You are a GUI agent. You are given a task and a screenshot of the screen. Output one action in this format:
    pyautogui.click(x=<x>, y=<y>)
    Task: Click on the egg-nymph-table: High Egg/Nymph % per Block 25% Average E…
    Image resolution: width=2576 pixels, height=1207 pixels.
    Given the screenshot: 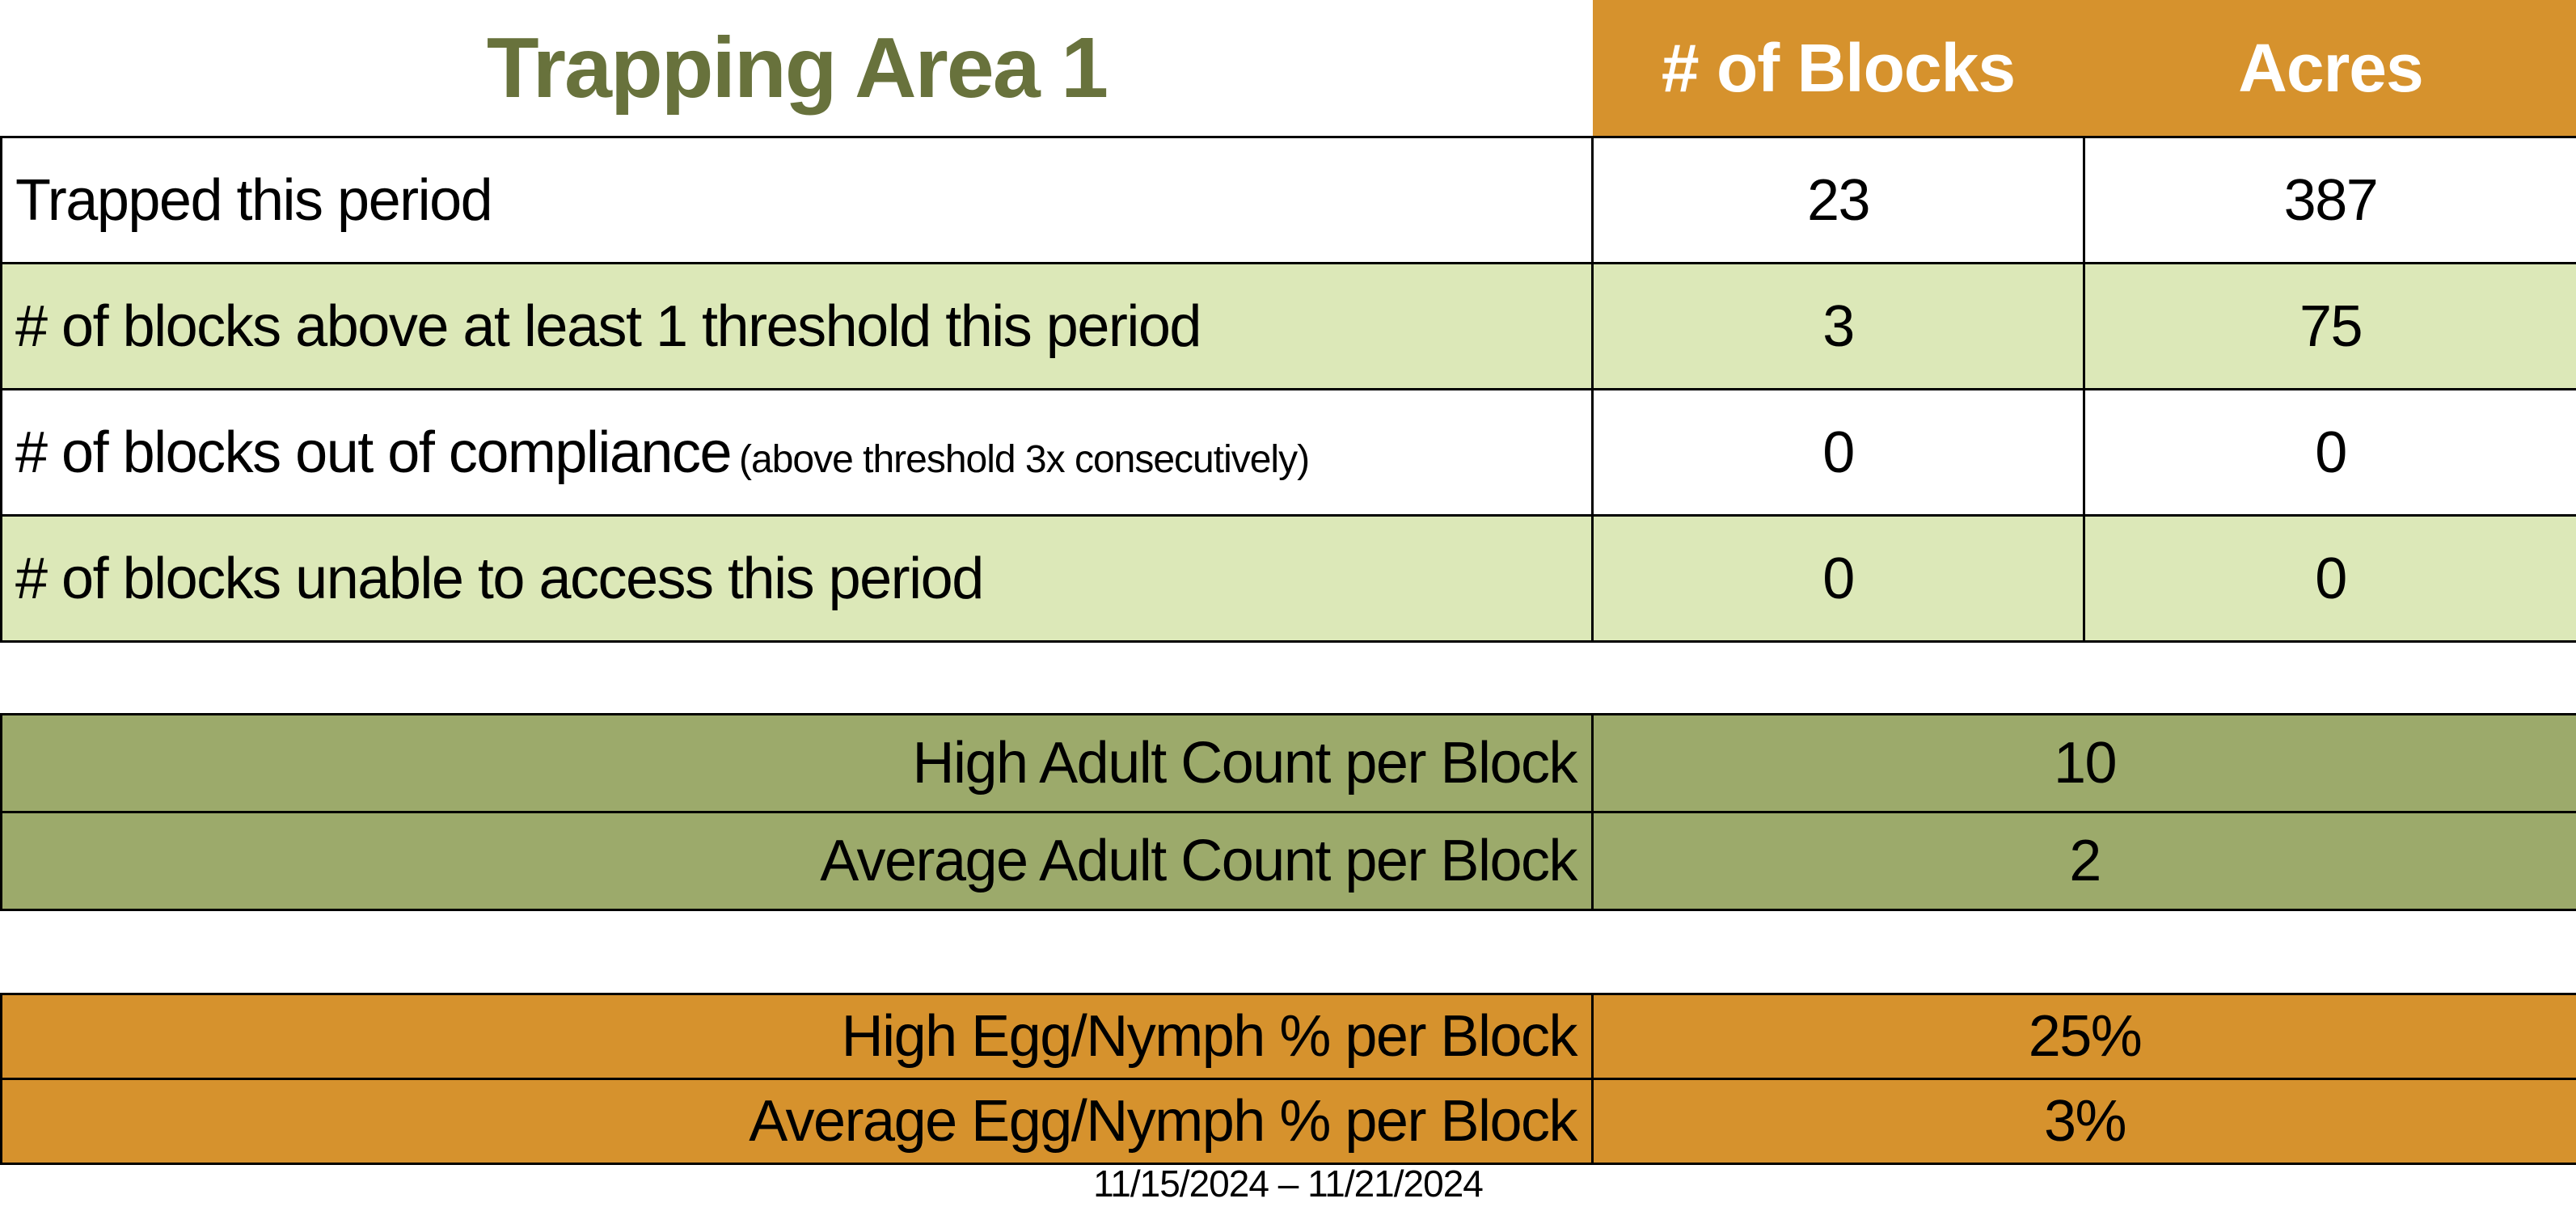 What is the action you would take?
    pyautogui.click(x=1288, y=1079)
    